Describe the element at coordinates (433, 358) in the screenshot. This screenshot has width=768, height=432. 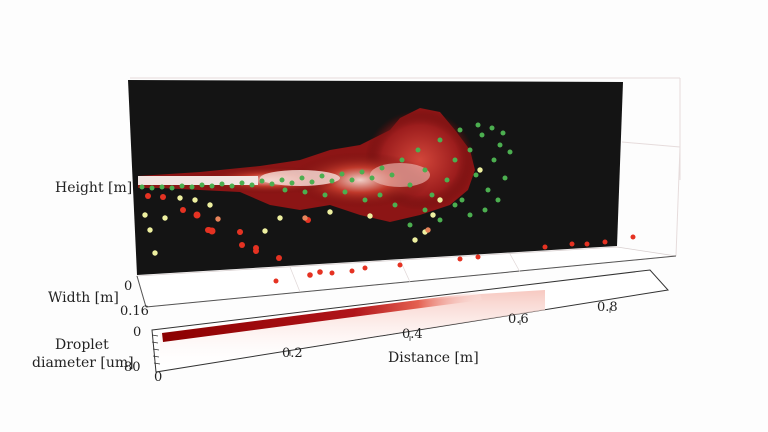
I see `distance-axis-label: Distance [m]` at that location.